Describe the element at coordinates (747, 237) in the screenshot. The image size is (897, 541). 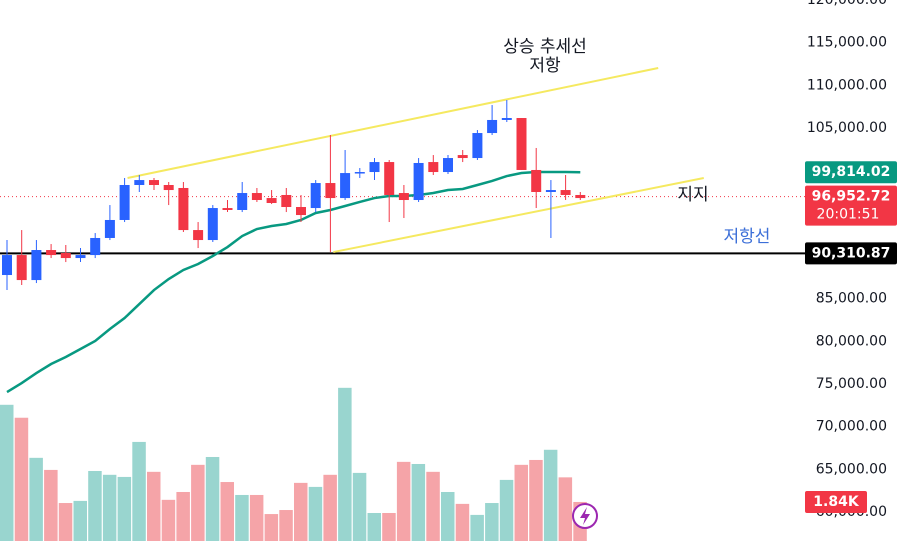
I see `annotation: 저항선` at that location.